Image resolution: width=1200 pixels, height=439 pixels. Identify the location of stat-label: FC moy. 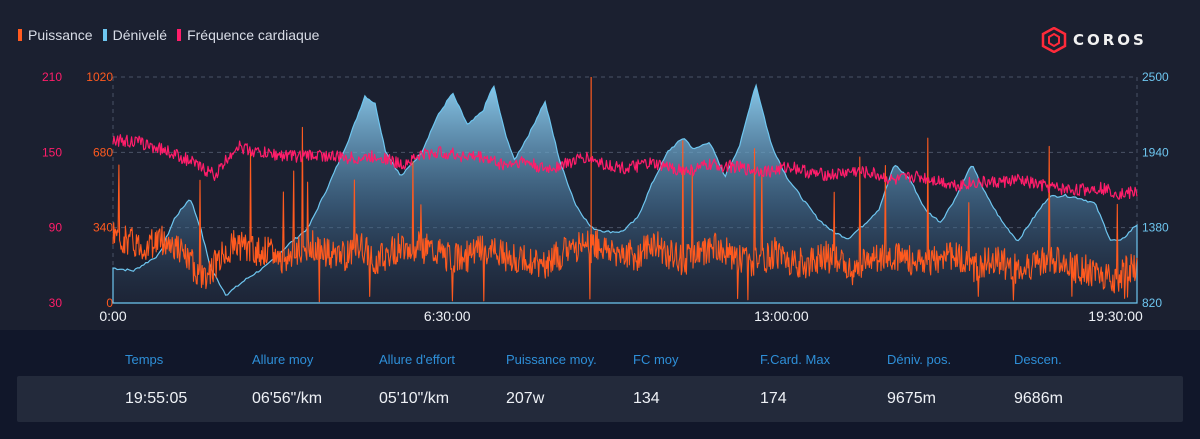
(656, 359).